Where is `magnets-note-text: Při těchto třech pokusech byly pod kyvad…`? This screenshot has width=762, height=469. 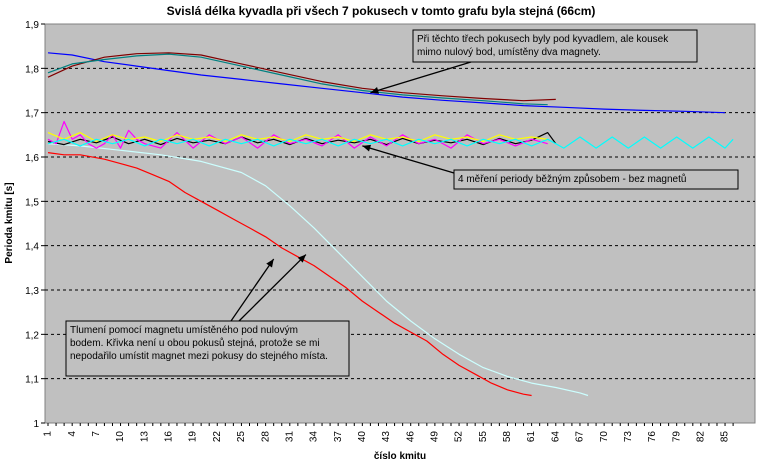
magnets-note-text: Při těchto třech pokusech byly pod kyvad… is located at coordinates (543, 39).